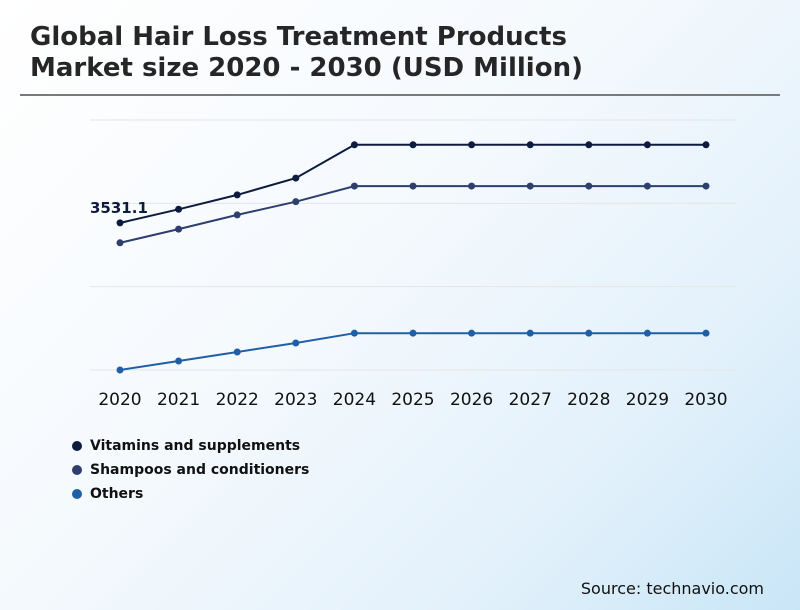  I want to click on series-vitamins, so click(413, 184).